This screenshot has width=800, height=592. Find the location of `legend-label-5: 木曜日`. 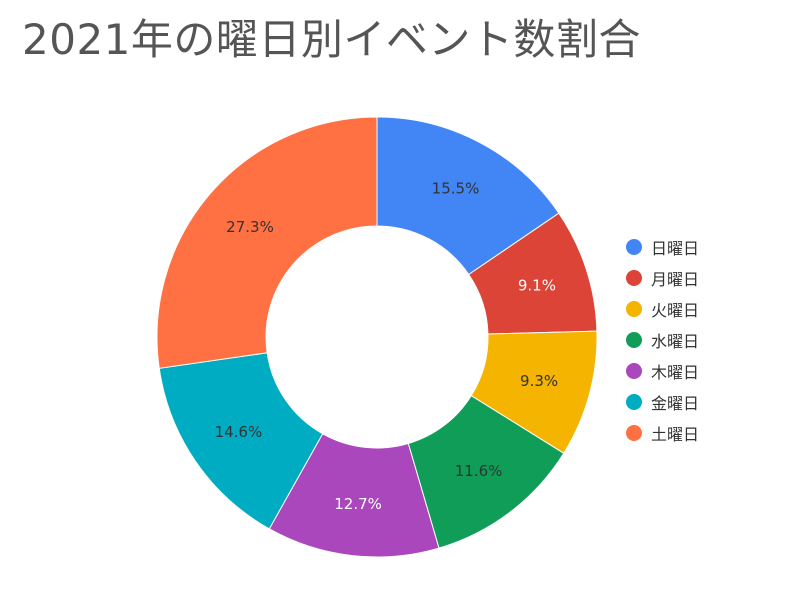

legend-label-5: 木曜日 is located at coordinates (675, 372).